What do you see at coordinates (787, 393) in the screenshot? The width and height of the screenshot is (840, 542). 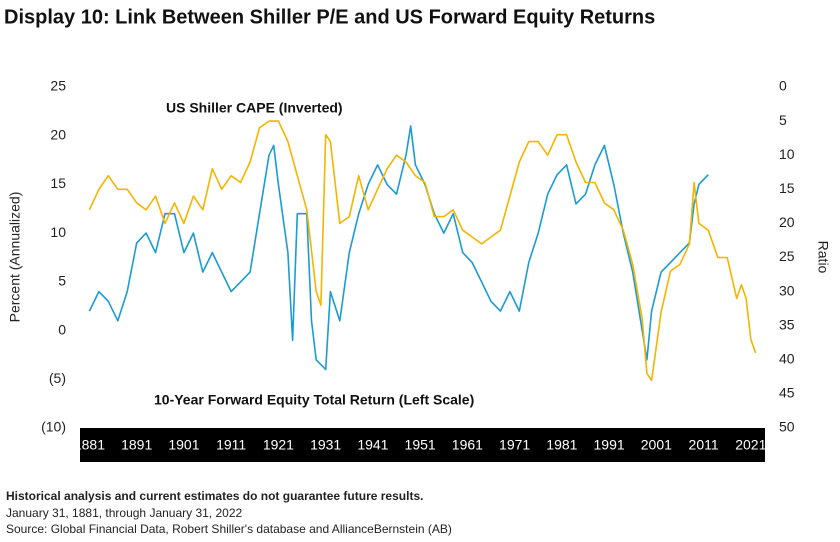 I see `y2-tick-label: 45` at bounding box center [787, 393].